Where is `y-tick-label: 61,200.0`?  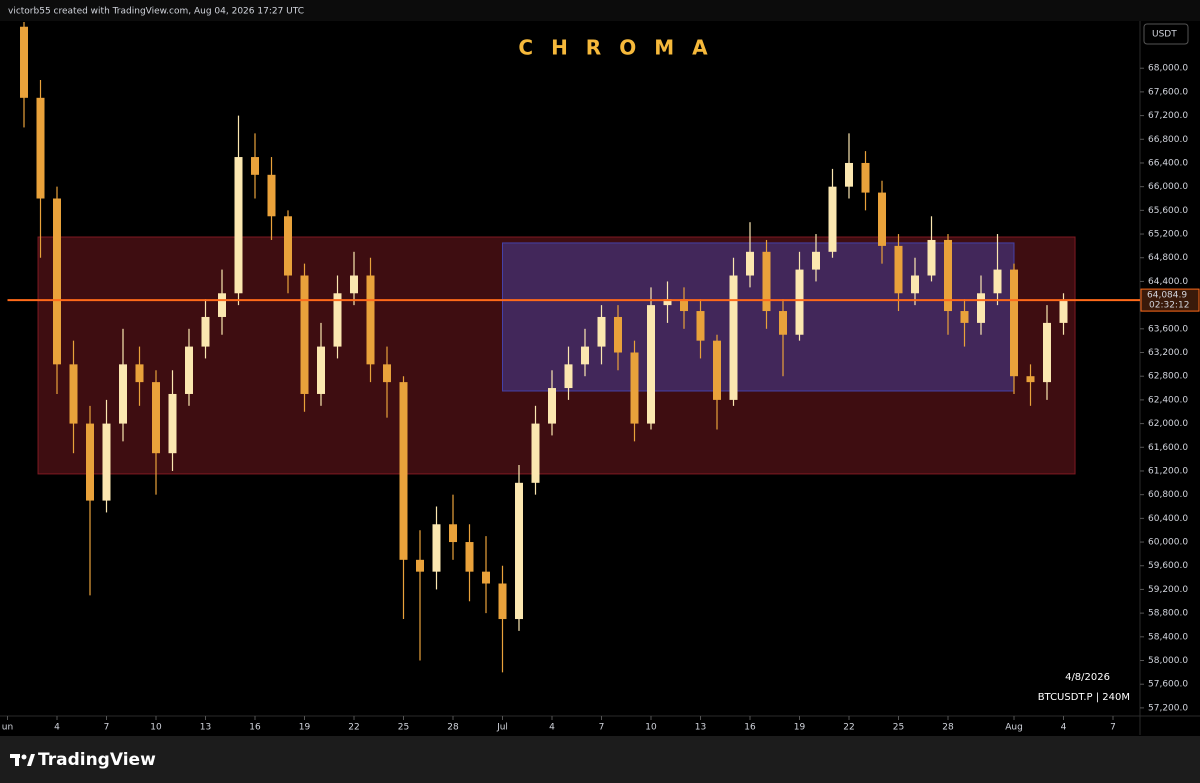 y-tick-label: 61,200.0 is located at coordinates (1168, 471).